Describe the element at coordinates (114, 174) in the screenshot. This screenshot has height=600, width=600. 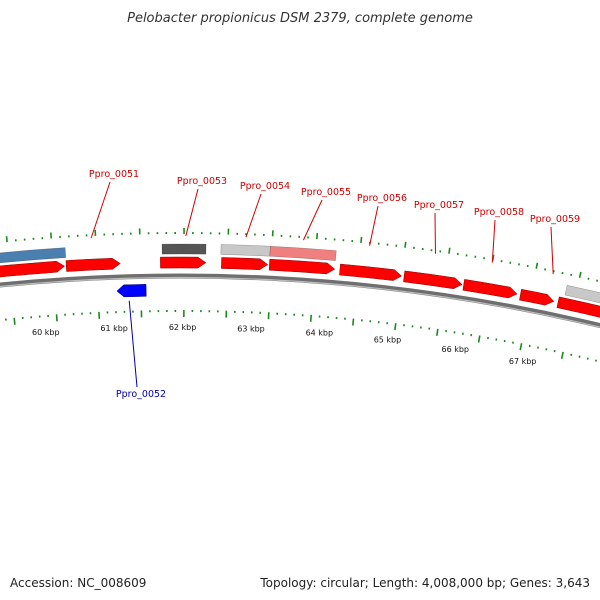
I see `gene-label: Ppro_0051` at that location.